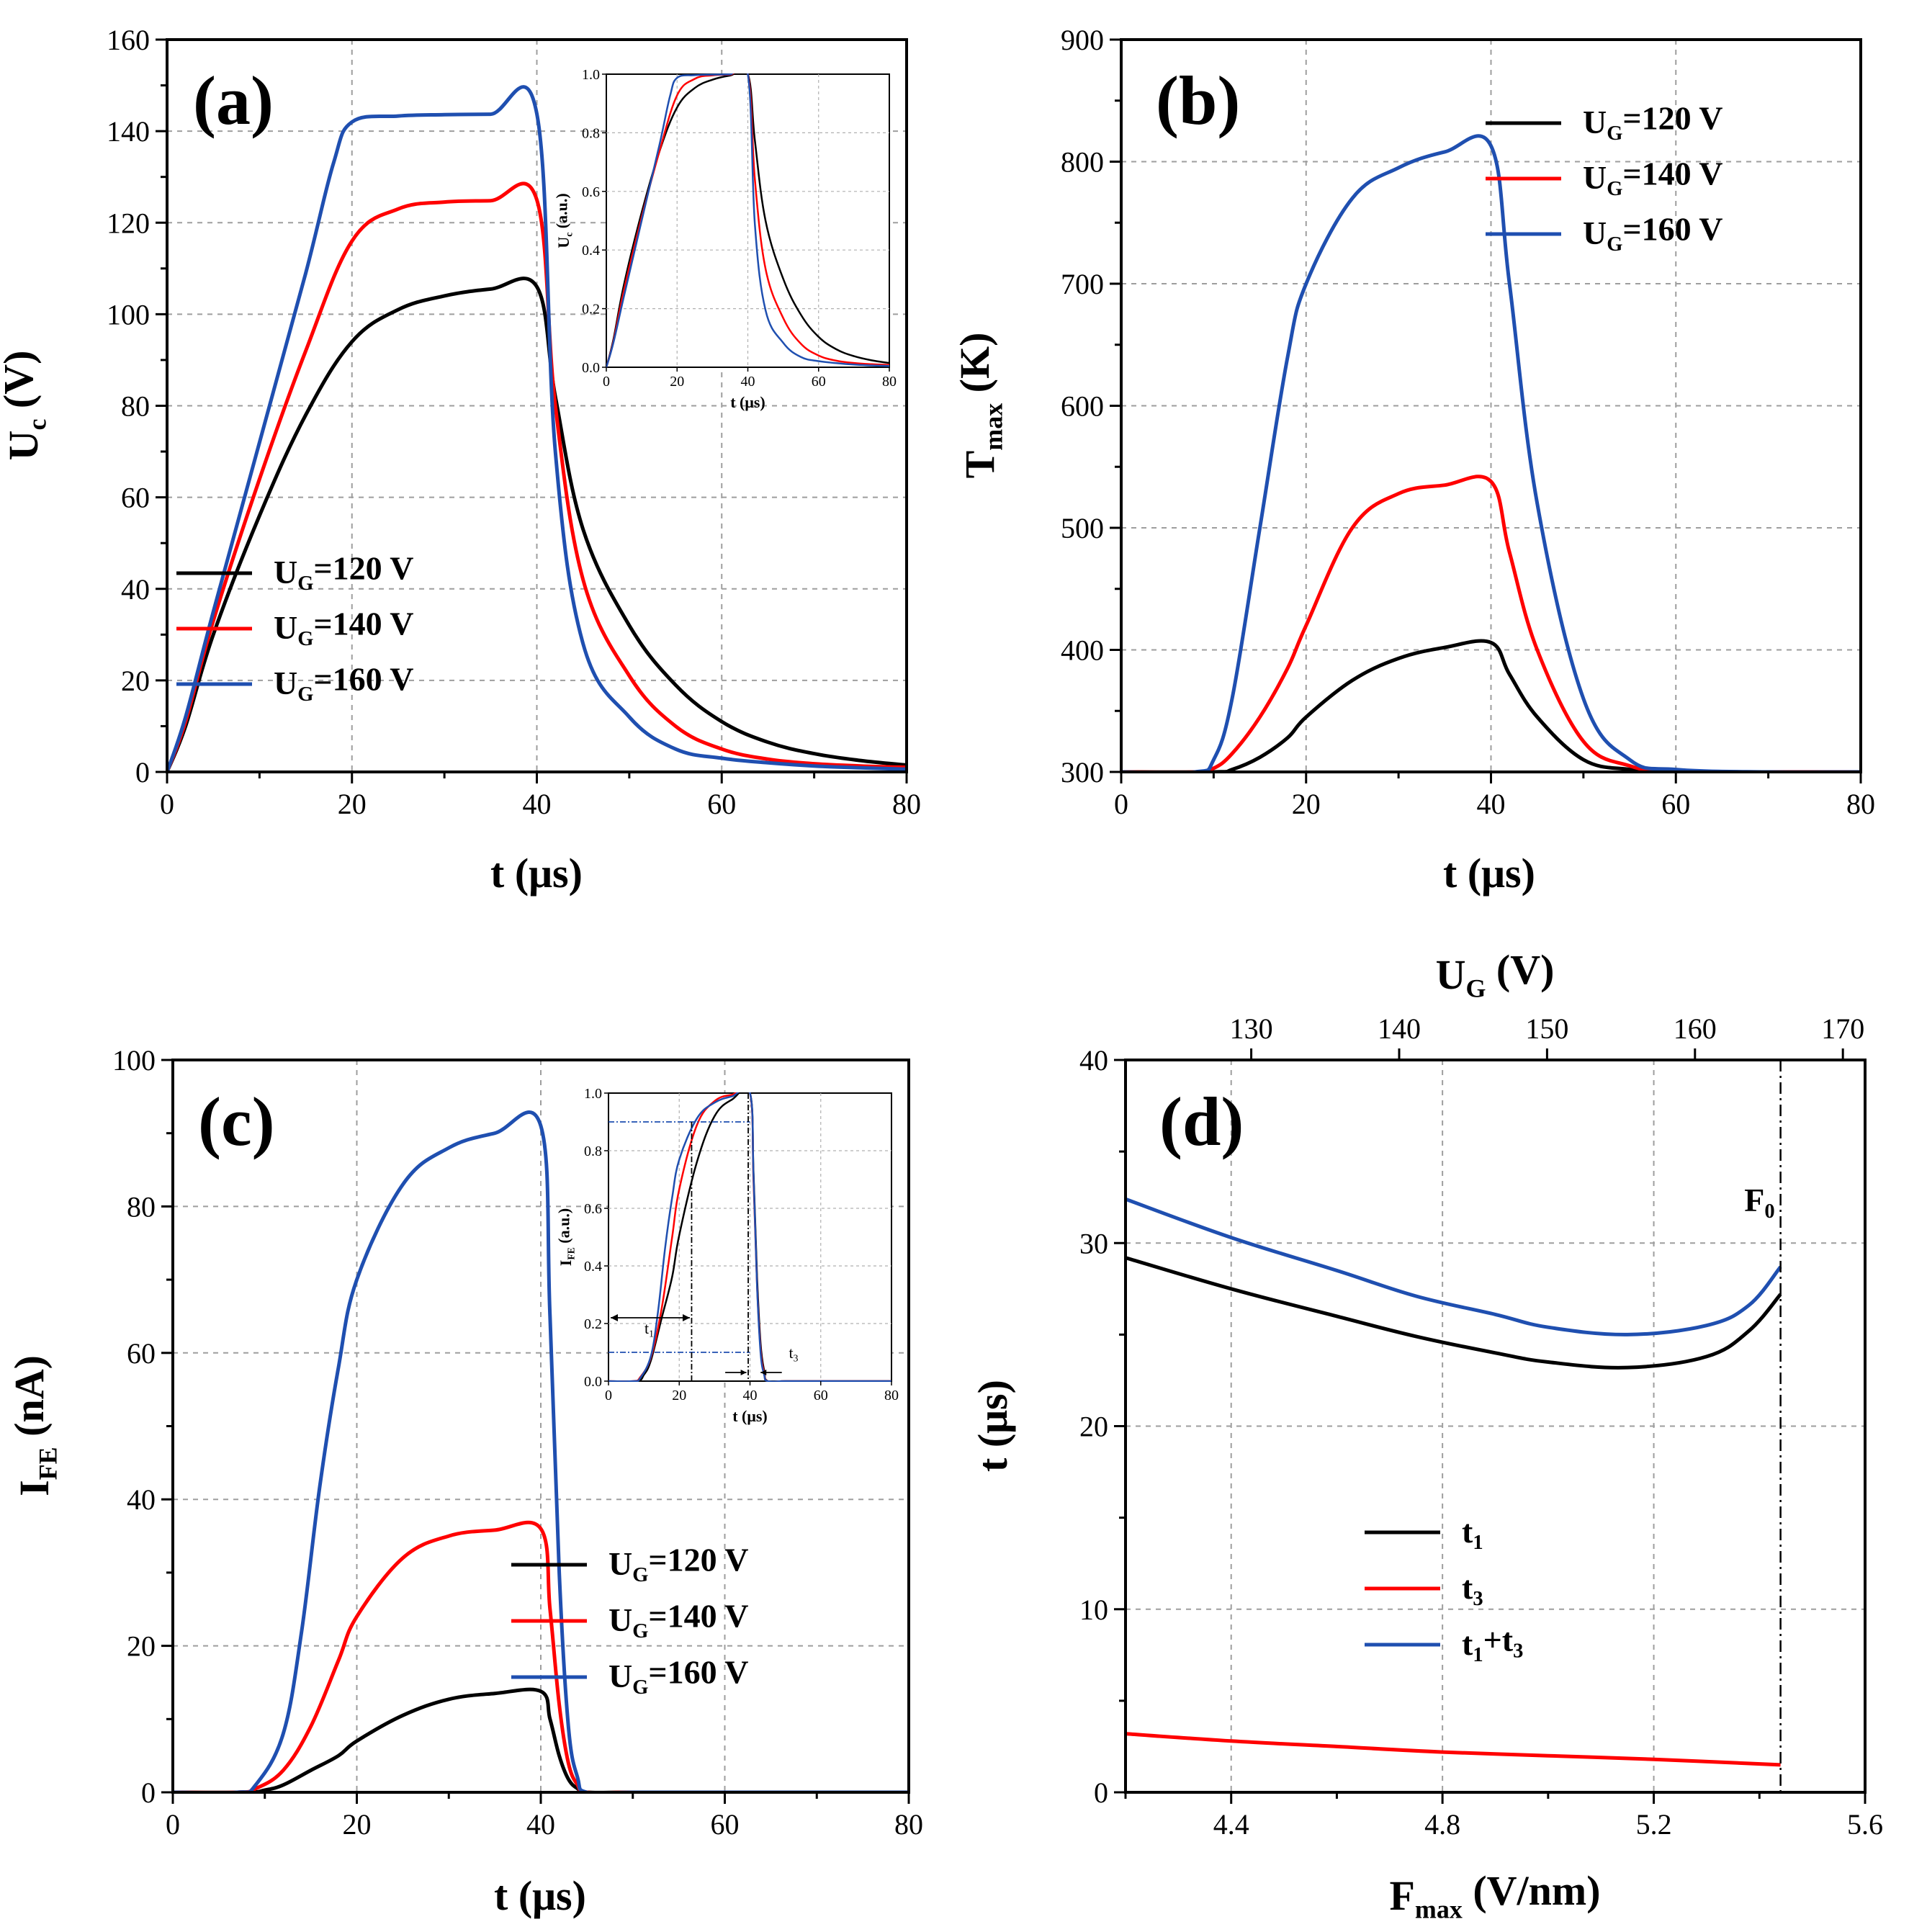  Describe the element at coordinates (236, 1121) in the screenshot. I see `panel-label: (c)` at that location.